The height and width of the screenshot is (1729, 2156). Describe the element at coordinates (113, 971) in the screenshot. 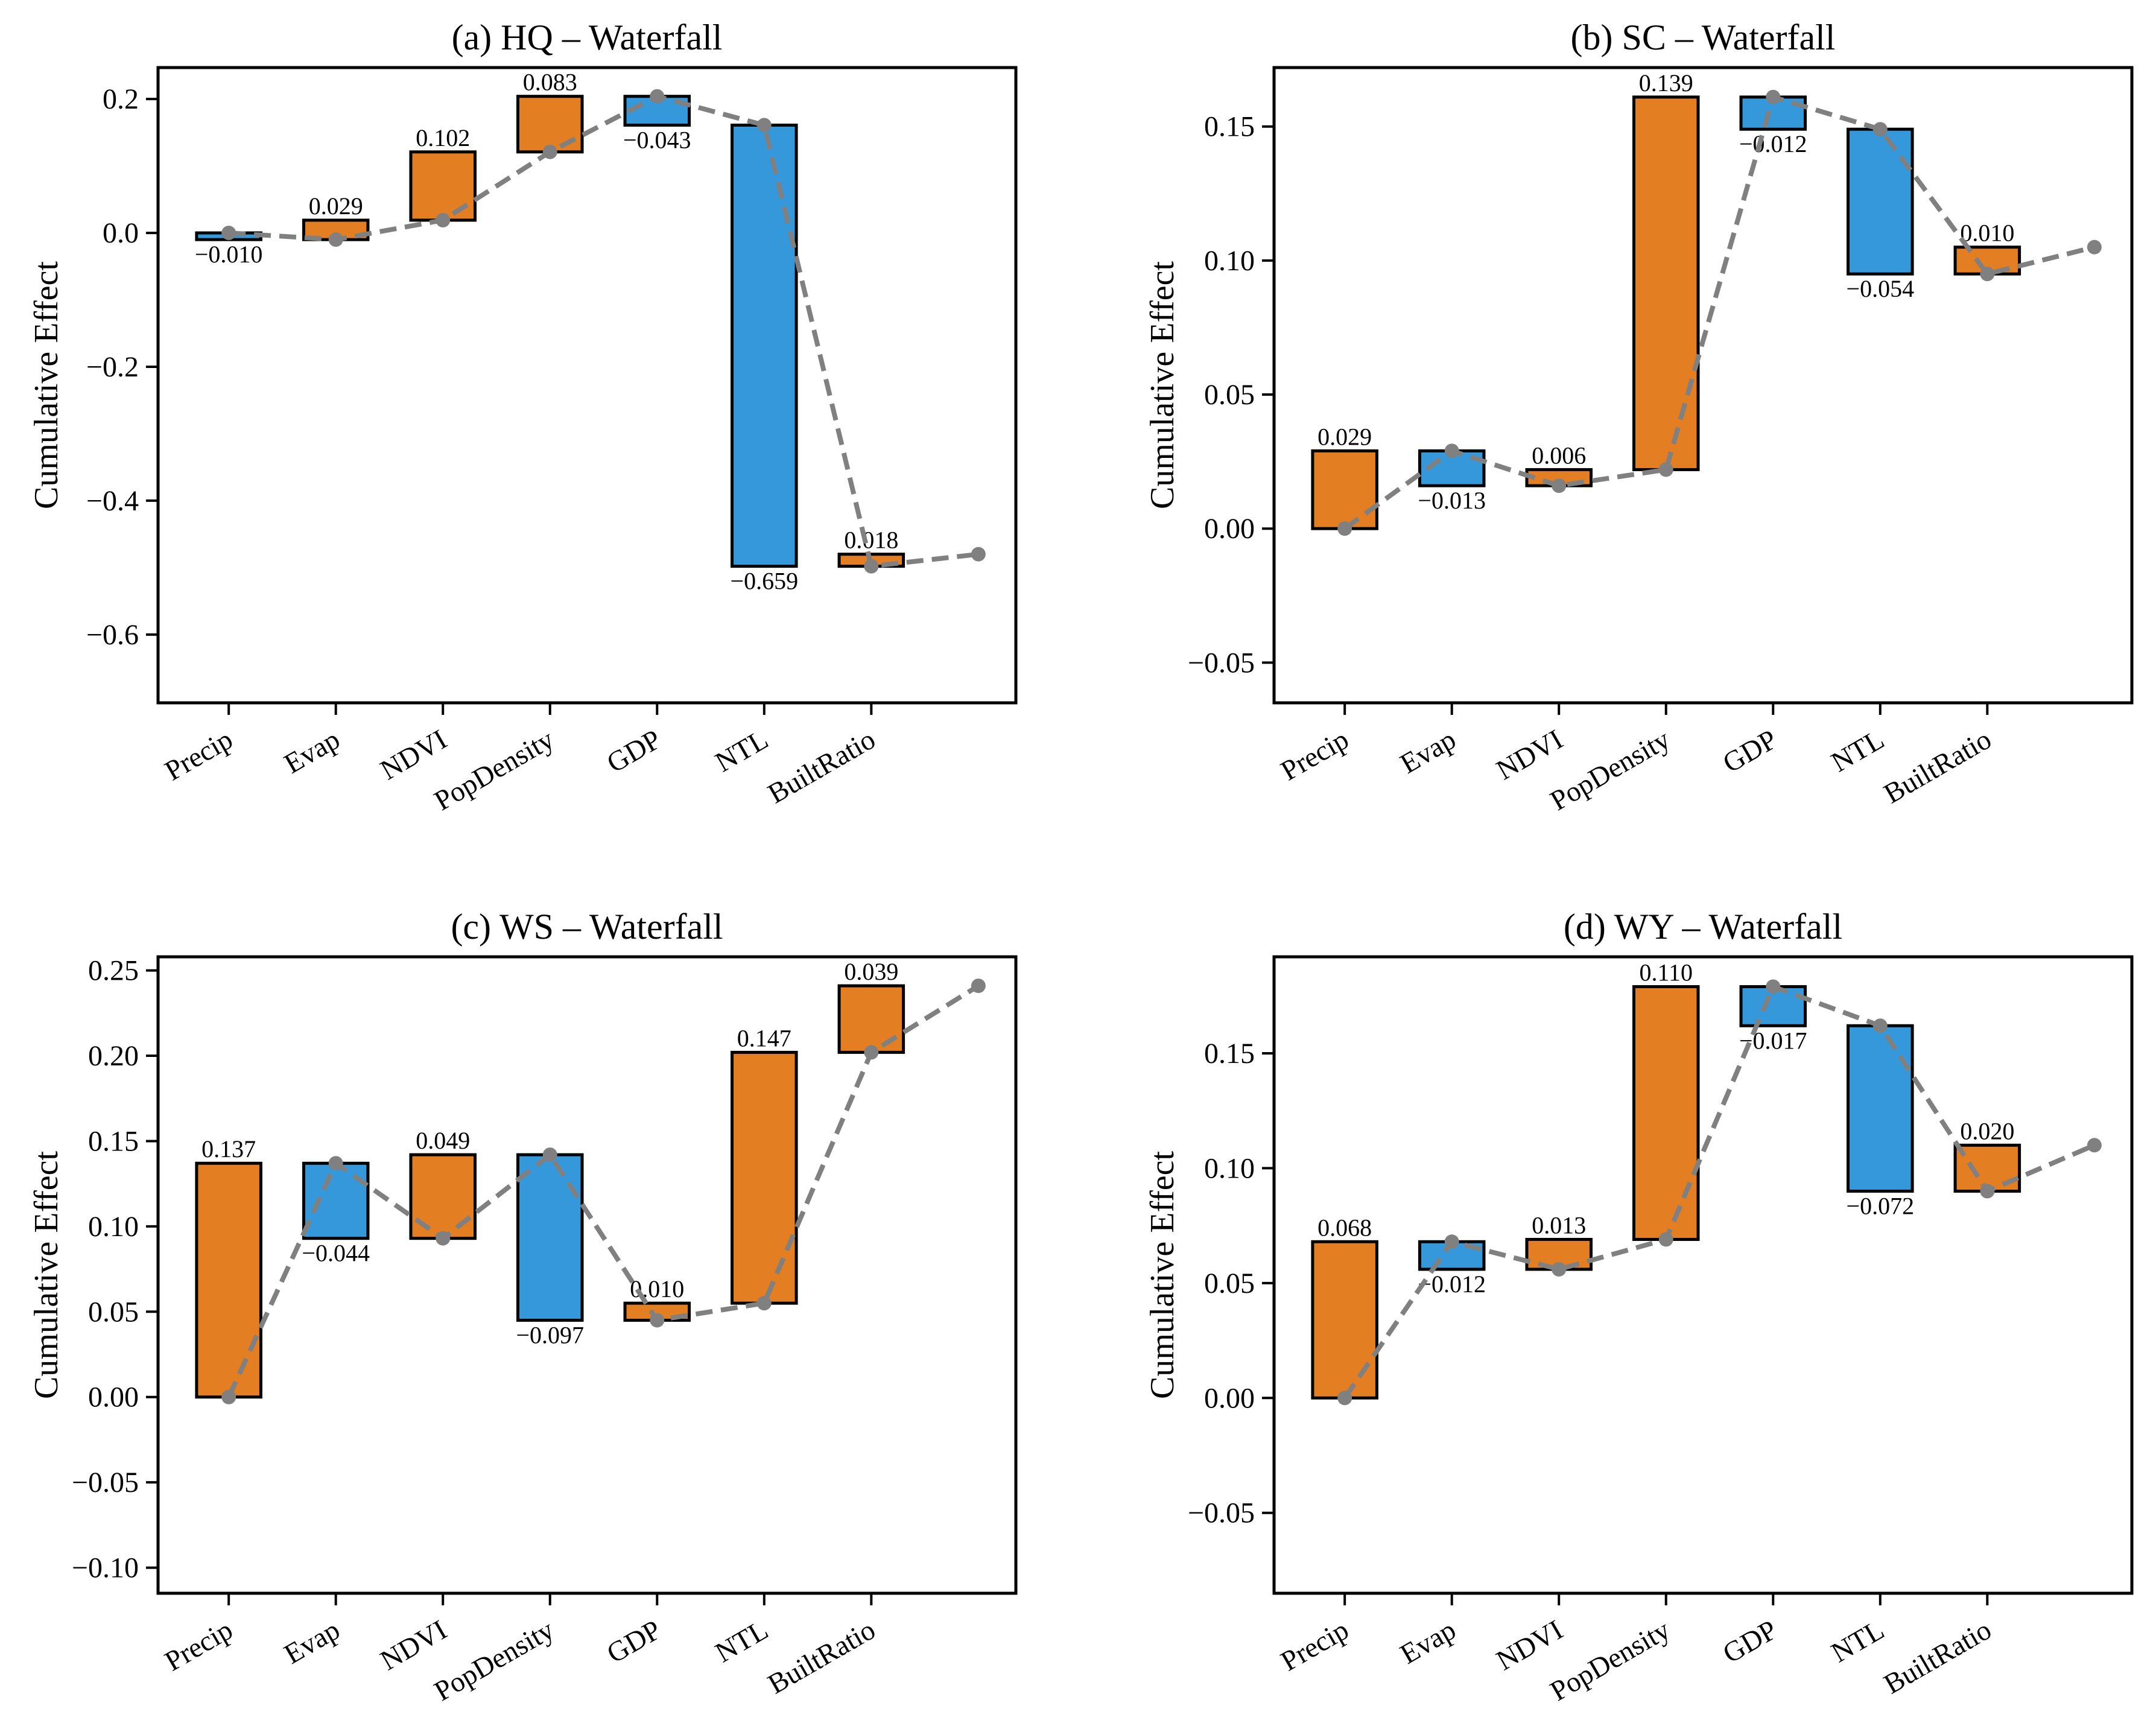

I see `y-tick-label: 0.25` at that location.